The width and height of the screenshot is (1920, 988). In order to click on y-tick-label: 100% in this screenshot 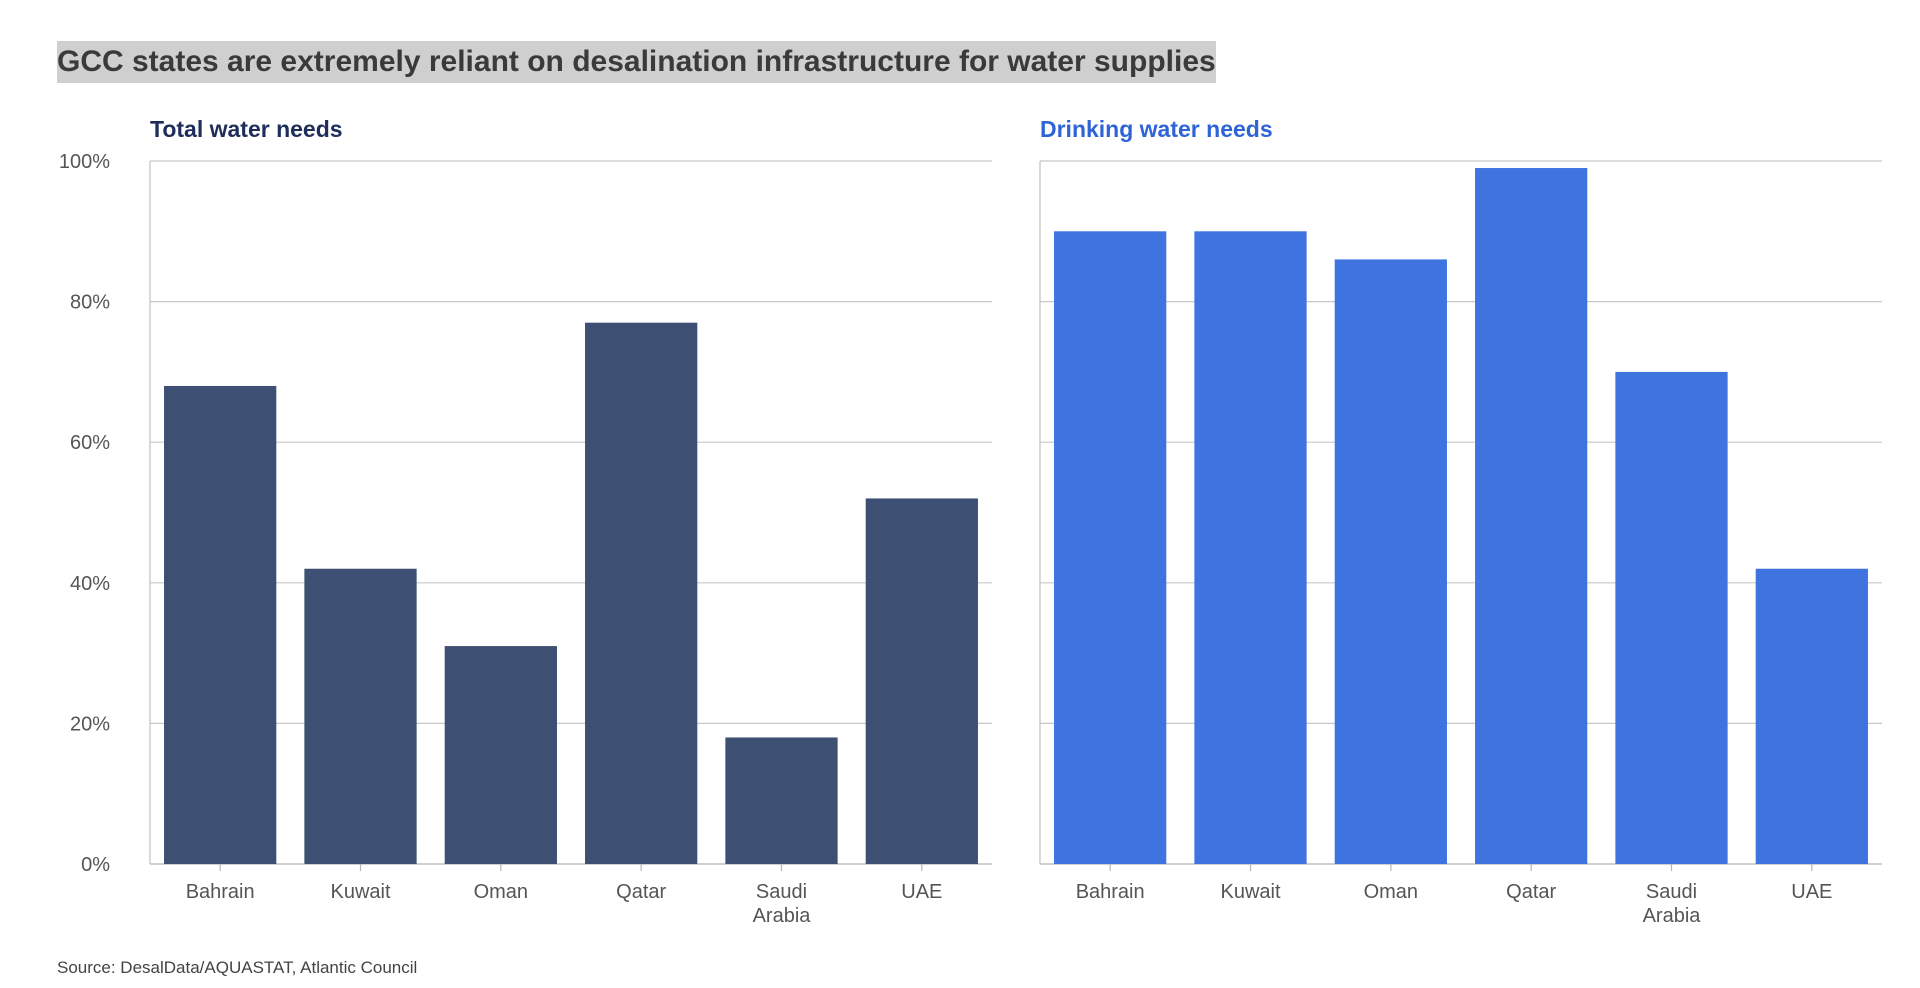, I will do `click(84, 162)`.